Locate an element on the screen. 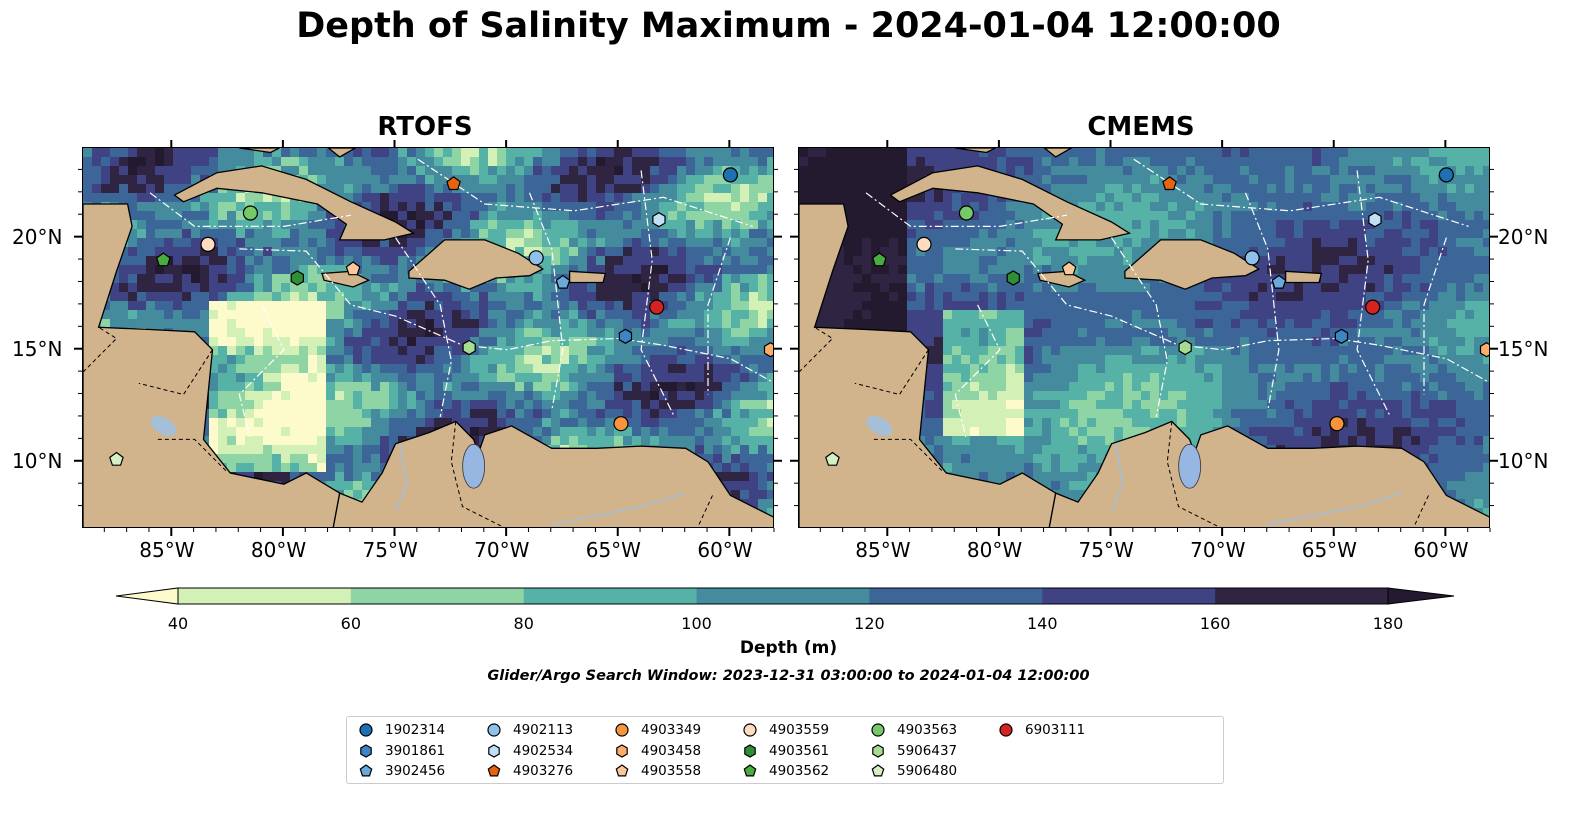 The image size is (1577, 827). colorbar-tick-label: 80 is located at coordinates (523, 623).